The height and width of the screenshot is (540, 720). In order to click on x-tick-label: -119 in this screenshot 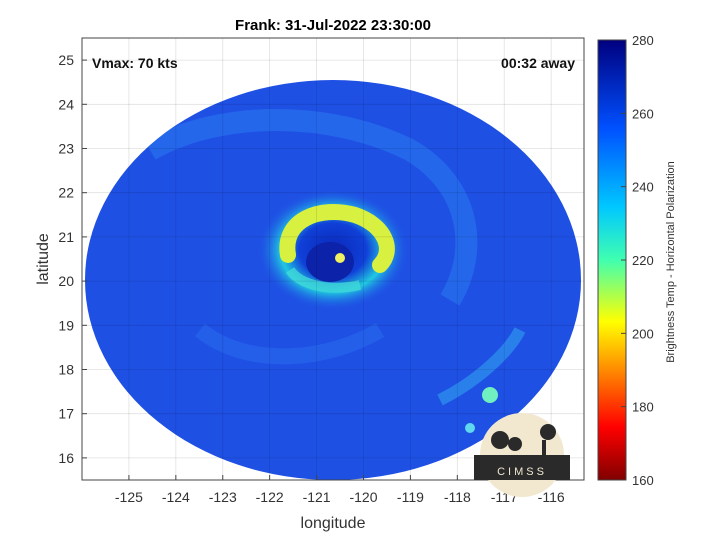, I will do `click(410, 497)`.